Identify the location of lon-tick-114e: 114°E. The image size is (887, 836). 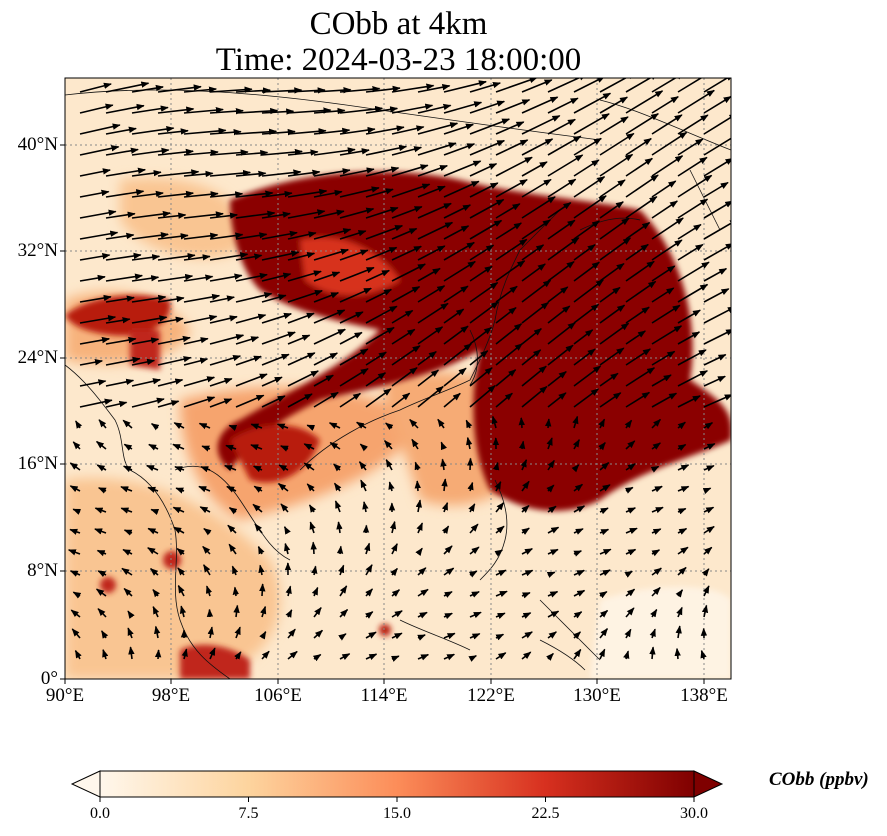
(384, 695).